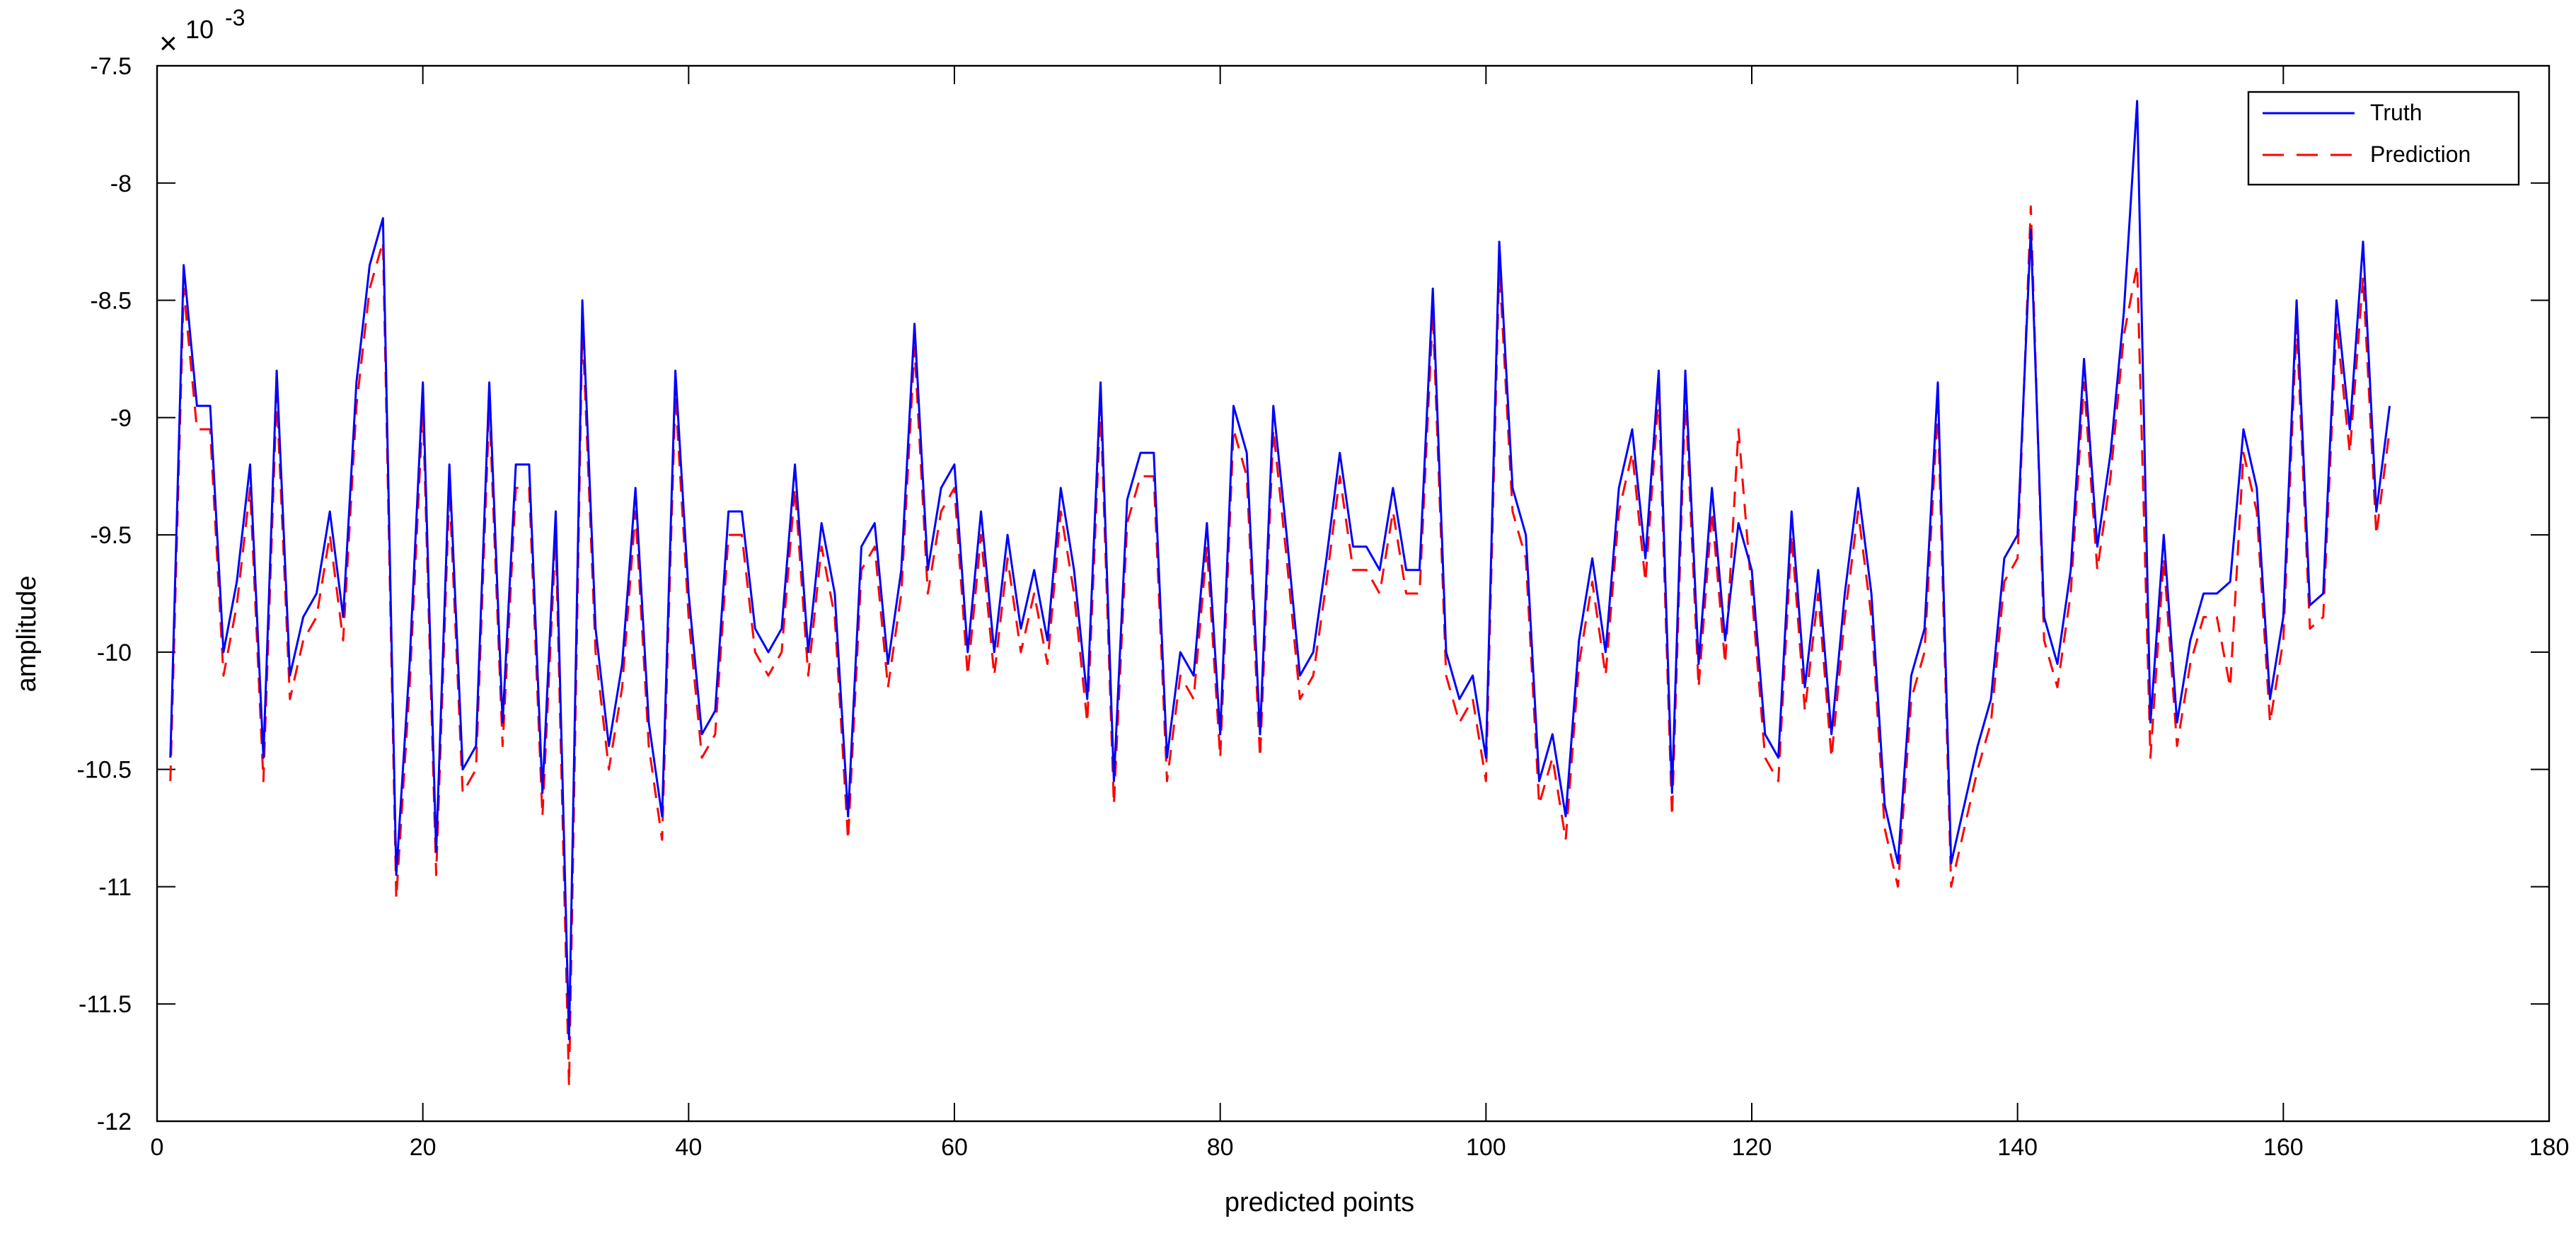  Describe the element at coordinates (235, 17) in the screenshot. I see `exponent-power: -3` at that location.